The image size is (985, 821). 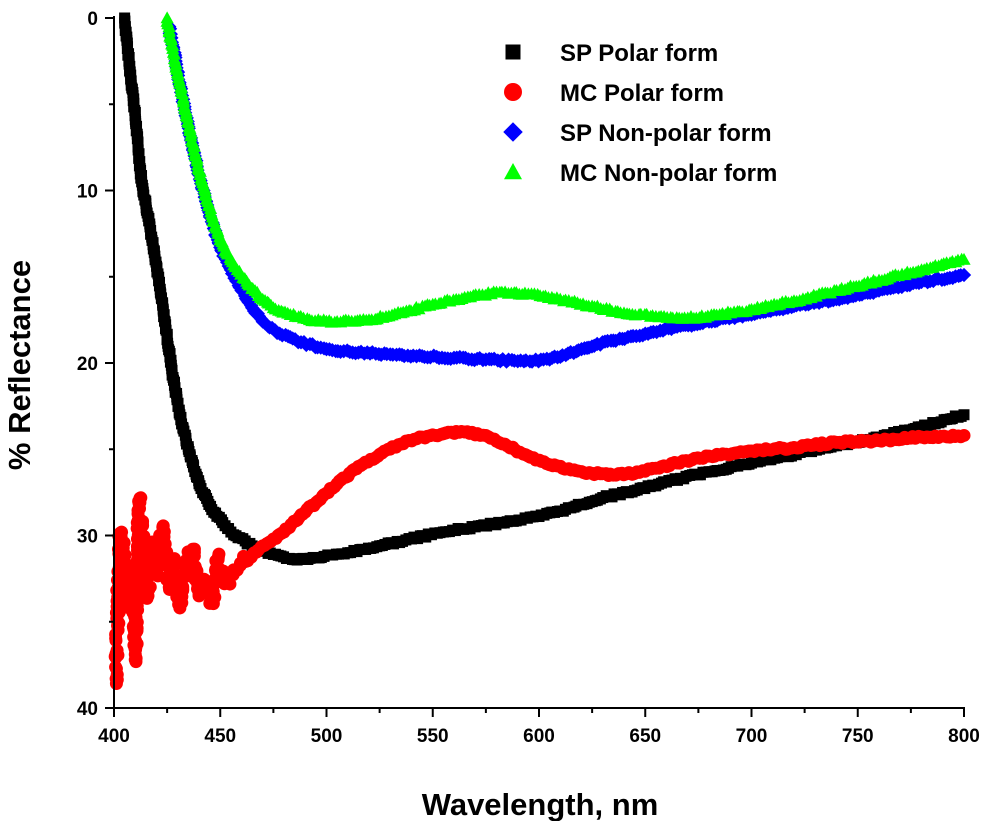 What do you see at coordinates (220, 736) in the screenshot?
I see `x-tick-label: 450` at bounding box center [220, 736].